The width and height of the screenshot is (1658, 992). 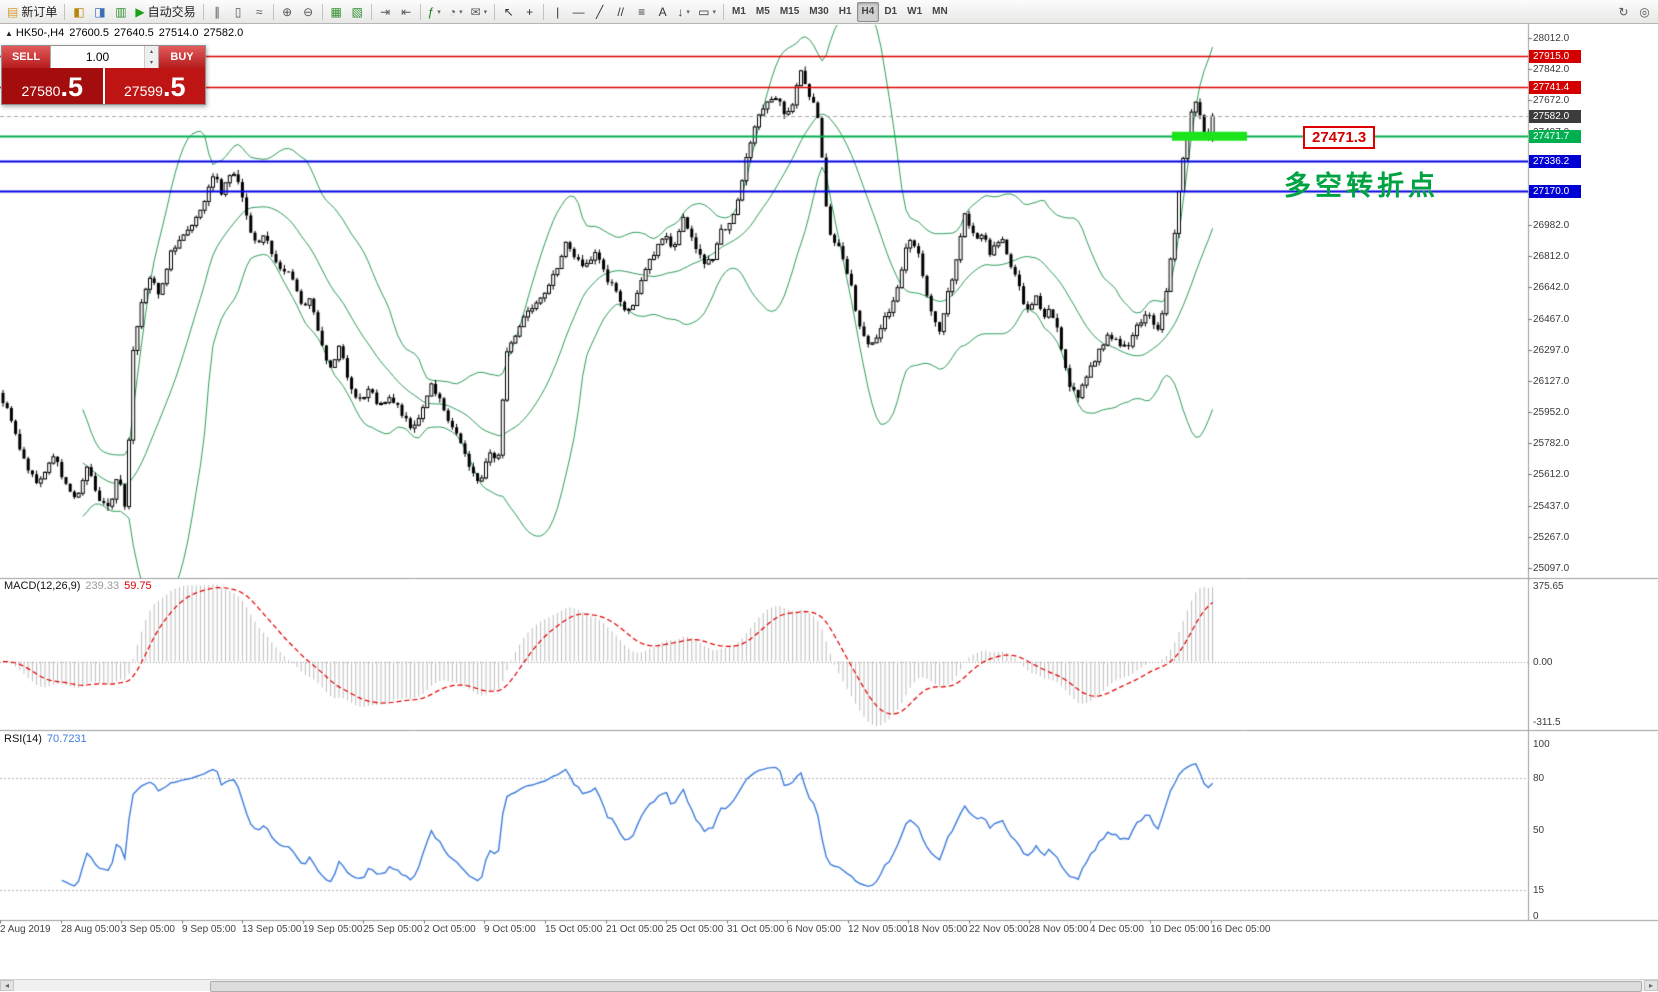 I want to click on time-axis-label: 9 Sep 05:00, so click(x=209, y=929).